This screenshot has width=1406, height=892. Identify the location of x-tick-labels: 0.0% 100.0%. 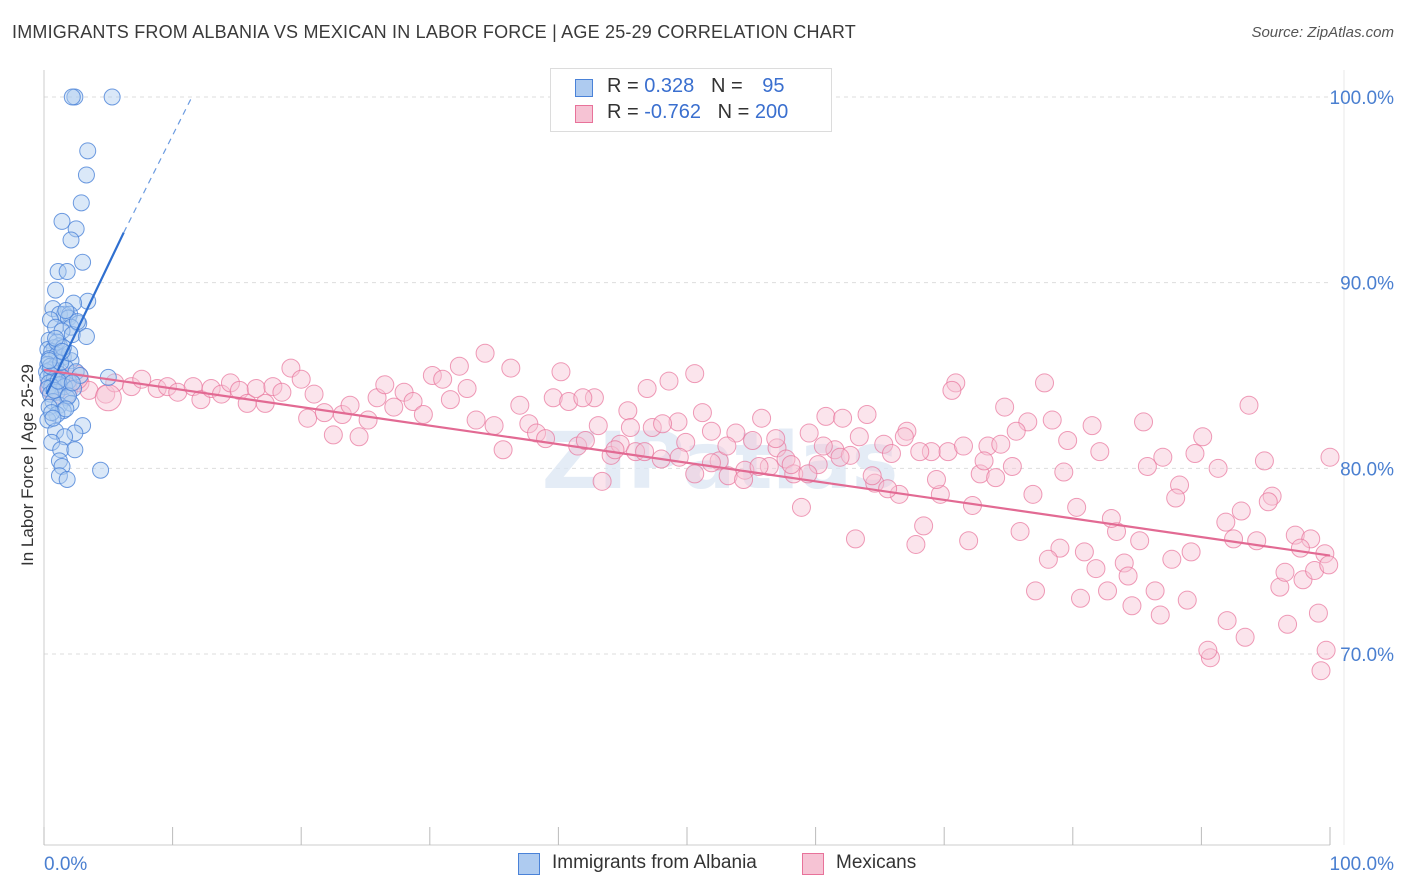
(719, 864).